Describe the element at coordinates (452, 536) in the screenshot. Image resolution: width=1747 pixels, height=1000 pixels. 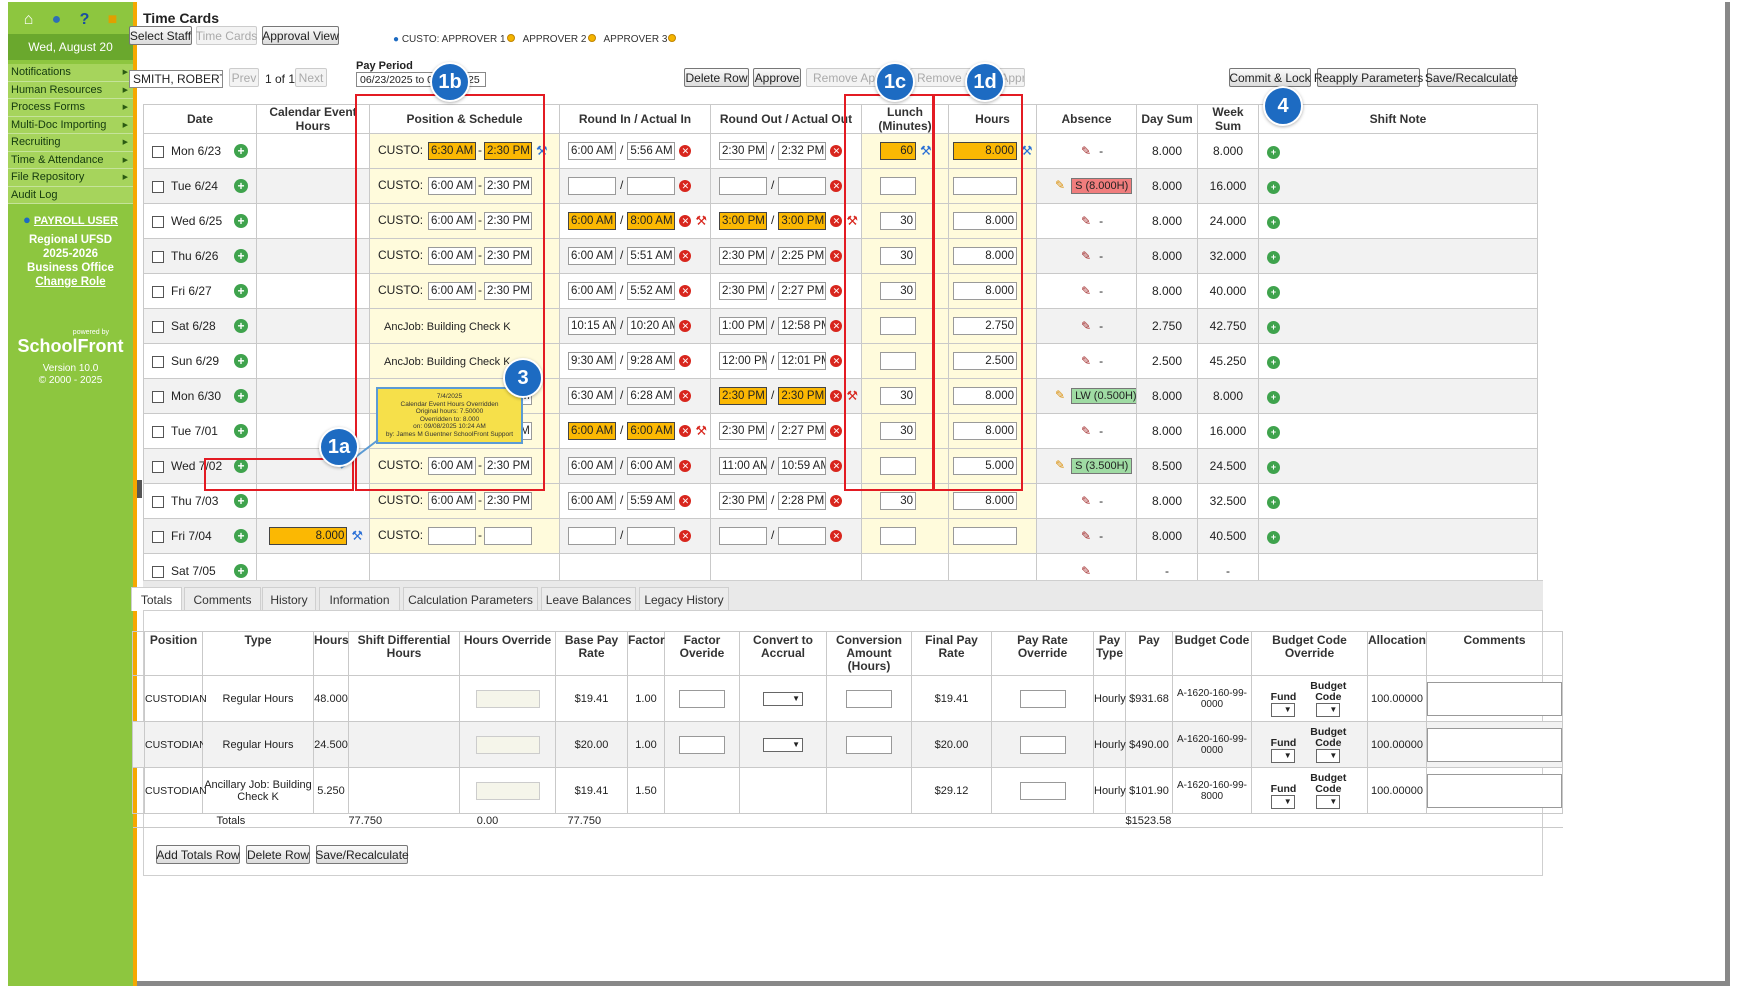
I see `schedule-start-input` at that location.